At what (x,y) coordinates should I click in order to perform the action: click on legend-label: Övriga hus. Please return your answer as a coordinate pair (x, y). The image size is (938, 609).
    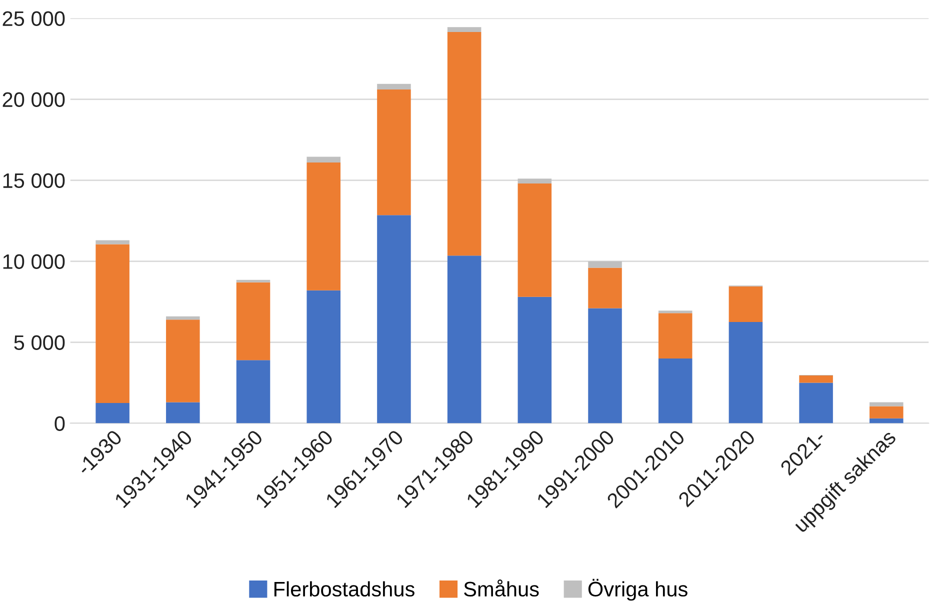
    Looking at the image, I should click on (638, 589).